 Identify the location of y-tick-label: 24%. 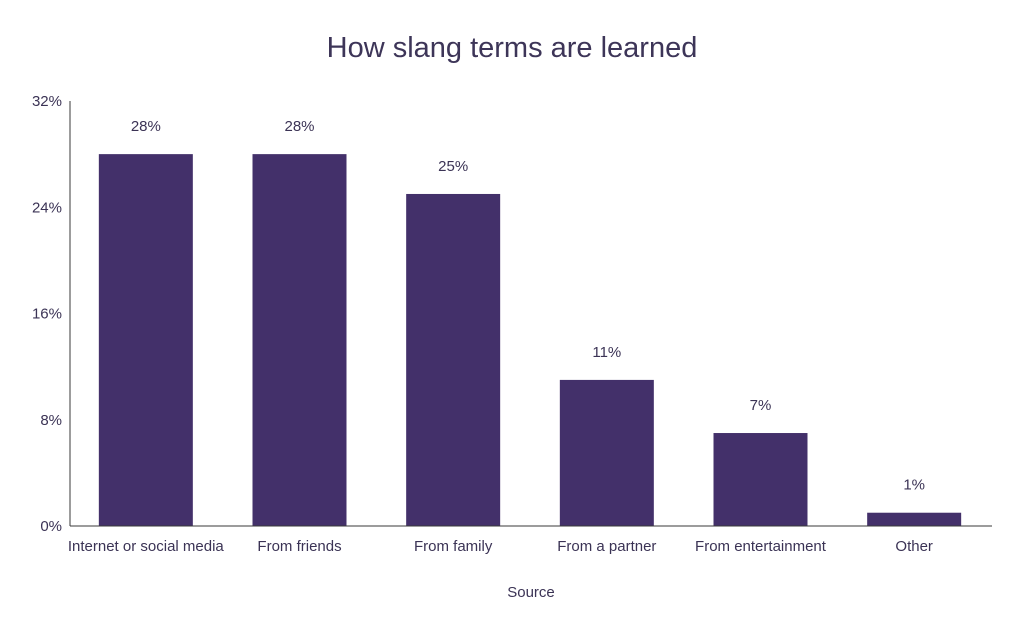
(47, 207).